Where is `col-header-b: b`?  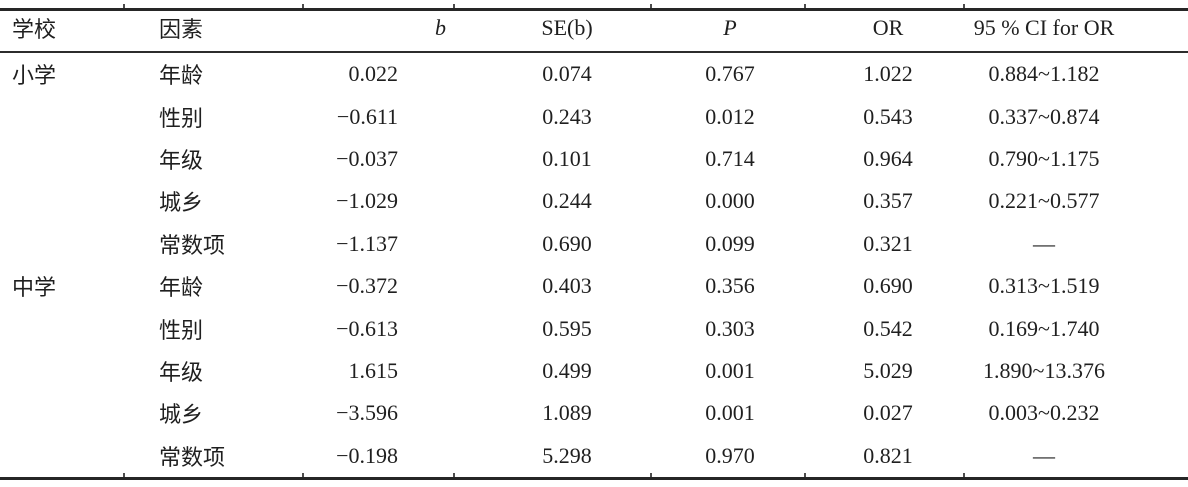 col-header-b: b is located at coordinates (382, 31).